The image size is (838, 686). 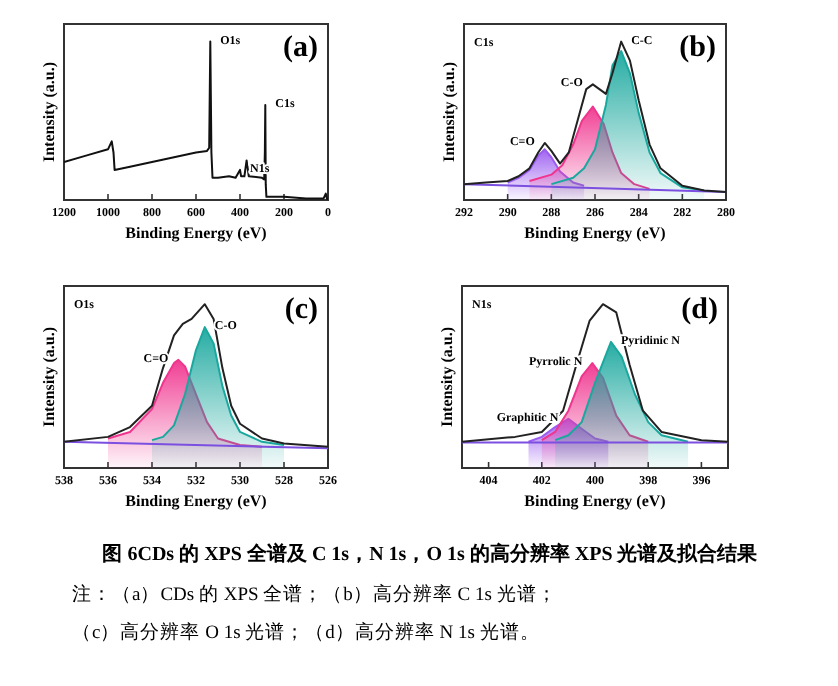 I want to click on chart-title: (d), so click(x=699, y=310).